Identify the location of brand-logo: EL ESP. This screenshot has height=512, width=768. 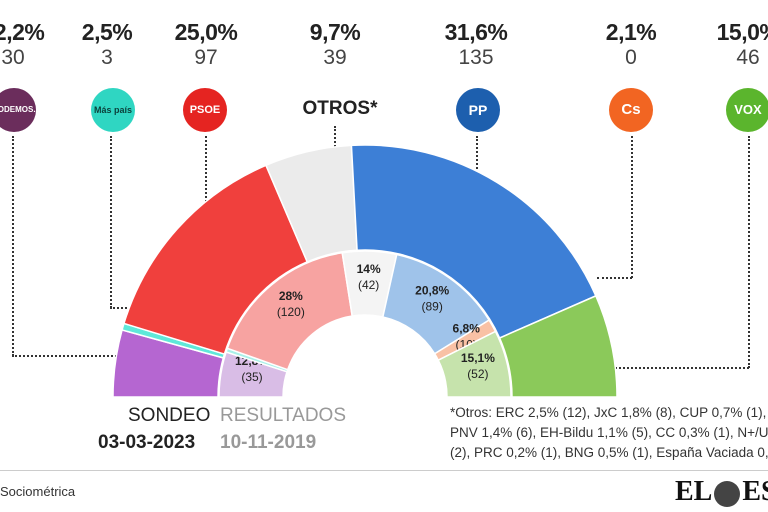
(721, 492).